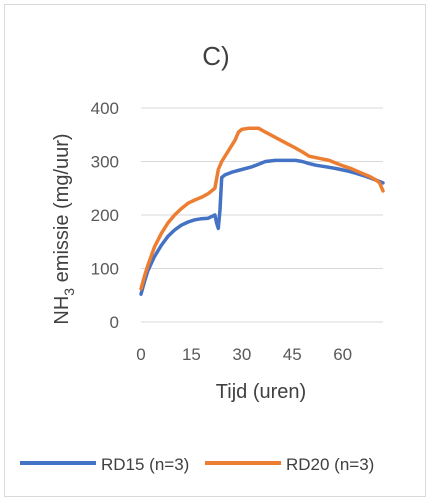 Image resolution: width=432 pixels, height=503 pixels. What do you see at coordinates (330, 464) in the screenshot?
I see `legend-label-rd20: RD20 (n=3)` at bounding box center [330, 464].